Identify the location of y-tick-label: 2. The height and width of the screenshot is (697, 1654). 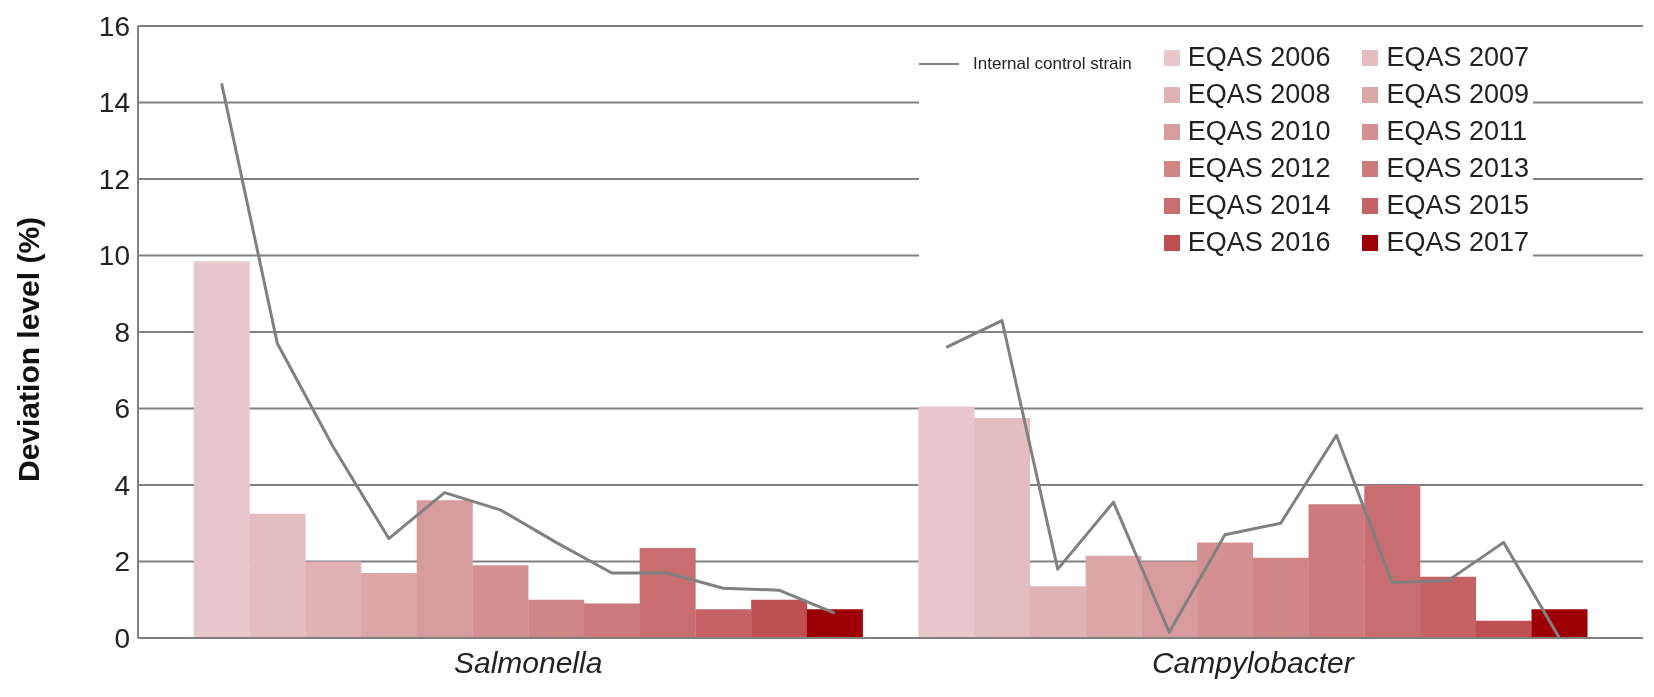
(122, 562).